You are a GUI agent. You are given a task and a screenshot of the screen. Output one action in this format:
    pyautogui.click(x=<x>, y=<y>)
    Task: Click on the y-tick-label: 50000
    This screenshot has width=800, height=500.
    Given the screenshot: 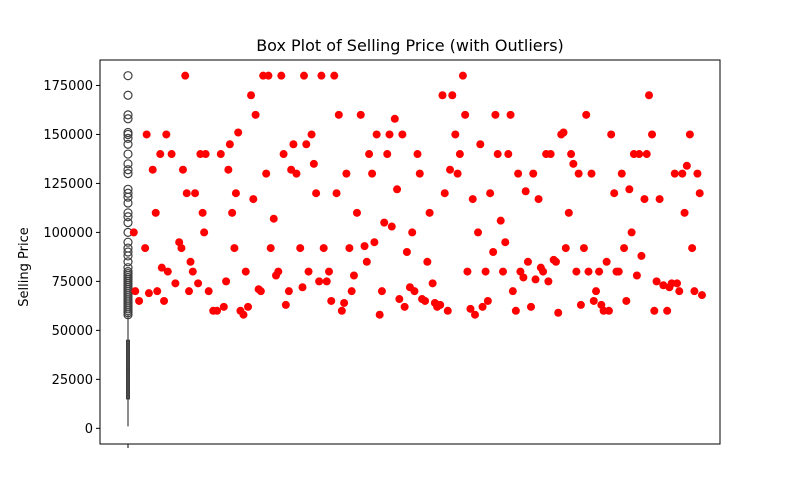 What is the action you would take?
    pyautogui.click(x=72, y=331)
    